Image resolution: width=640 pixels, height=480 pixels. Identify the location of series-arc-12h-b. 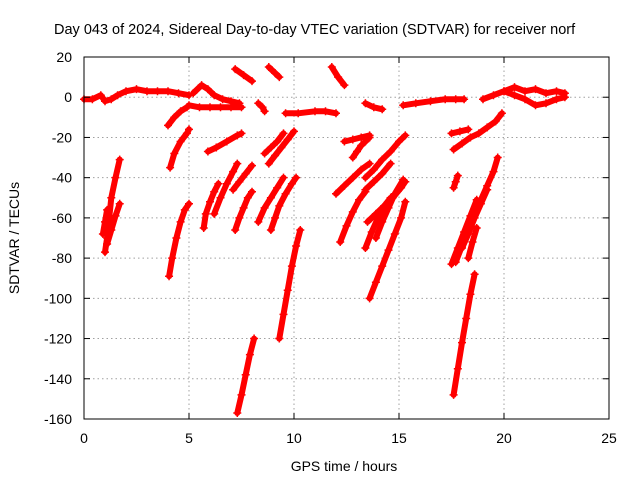
(353, 178).